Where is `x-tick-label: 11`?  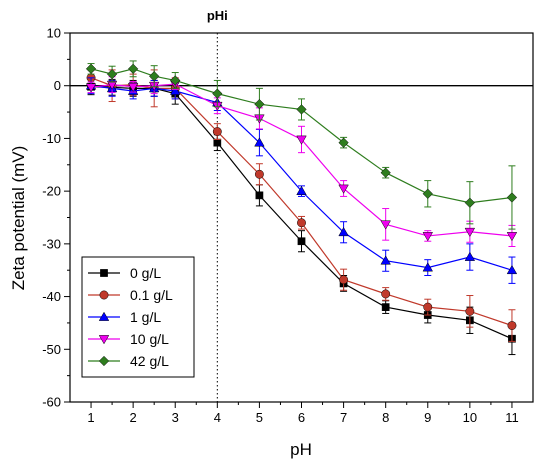
x-tick-label: 11 is located at coordinates (512, 417).